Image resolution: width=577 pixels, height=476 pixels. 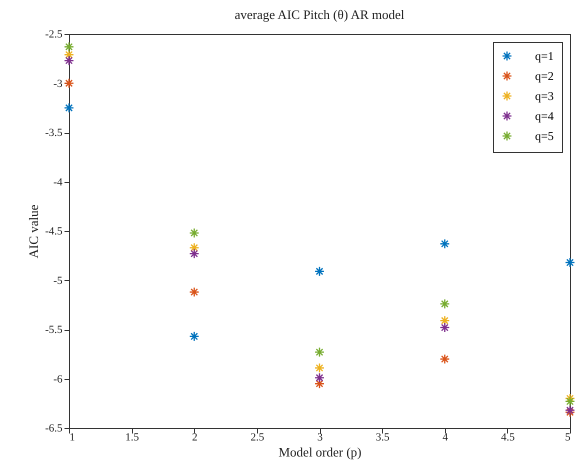 I want to click on chart-title: average AIC Pitch (θ) AR model, so click(x=319, y=14).